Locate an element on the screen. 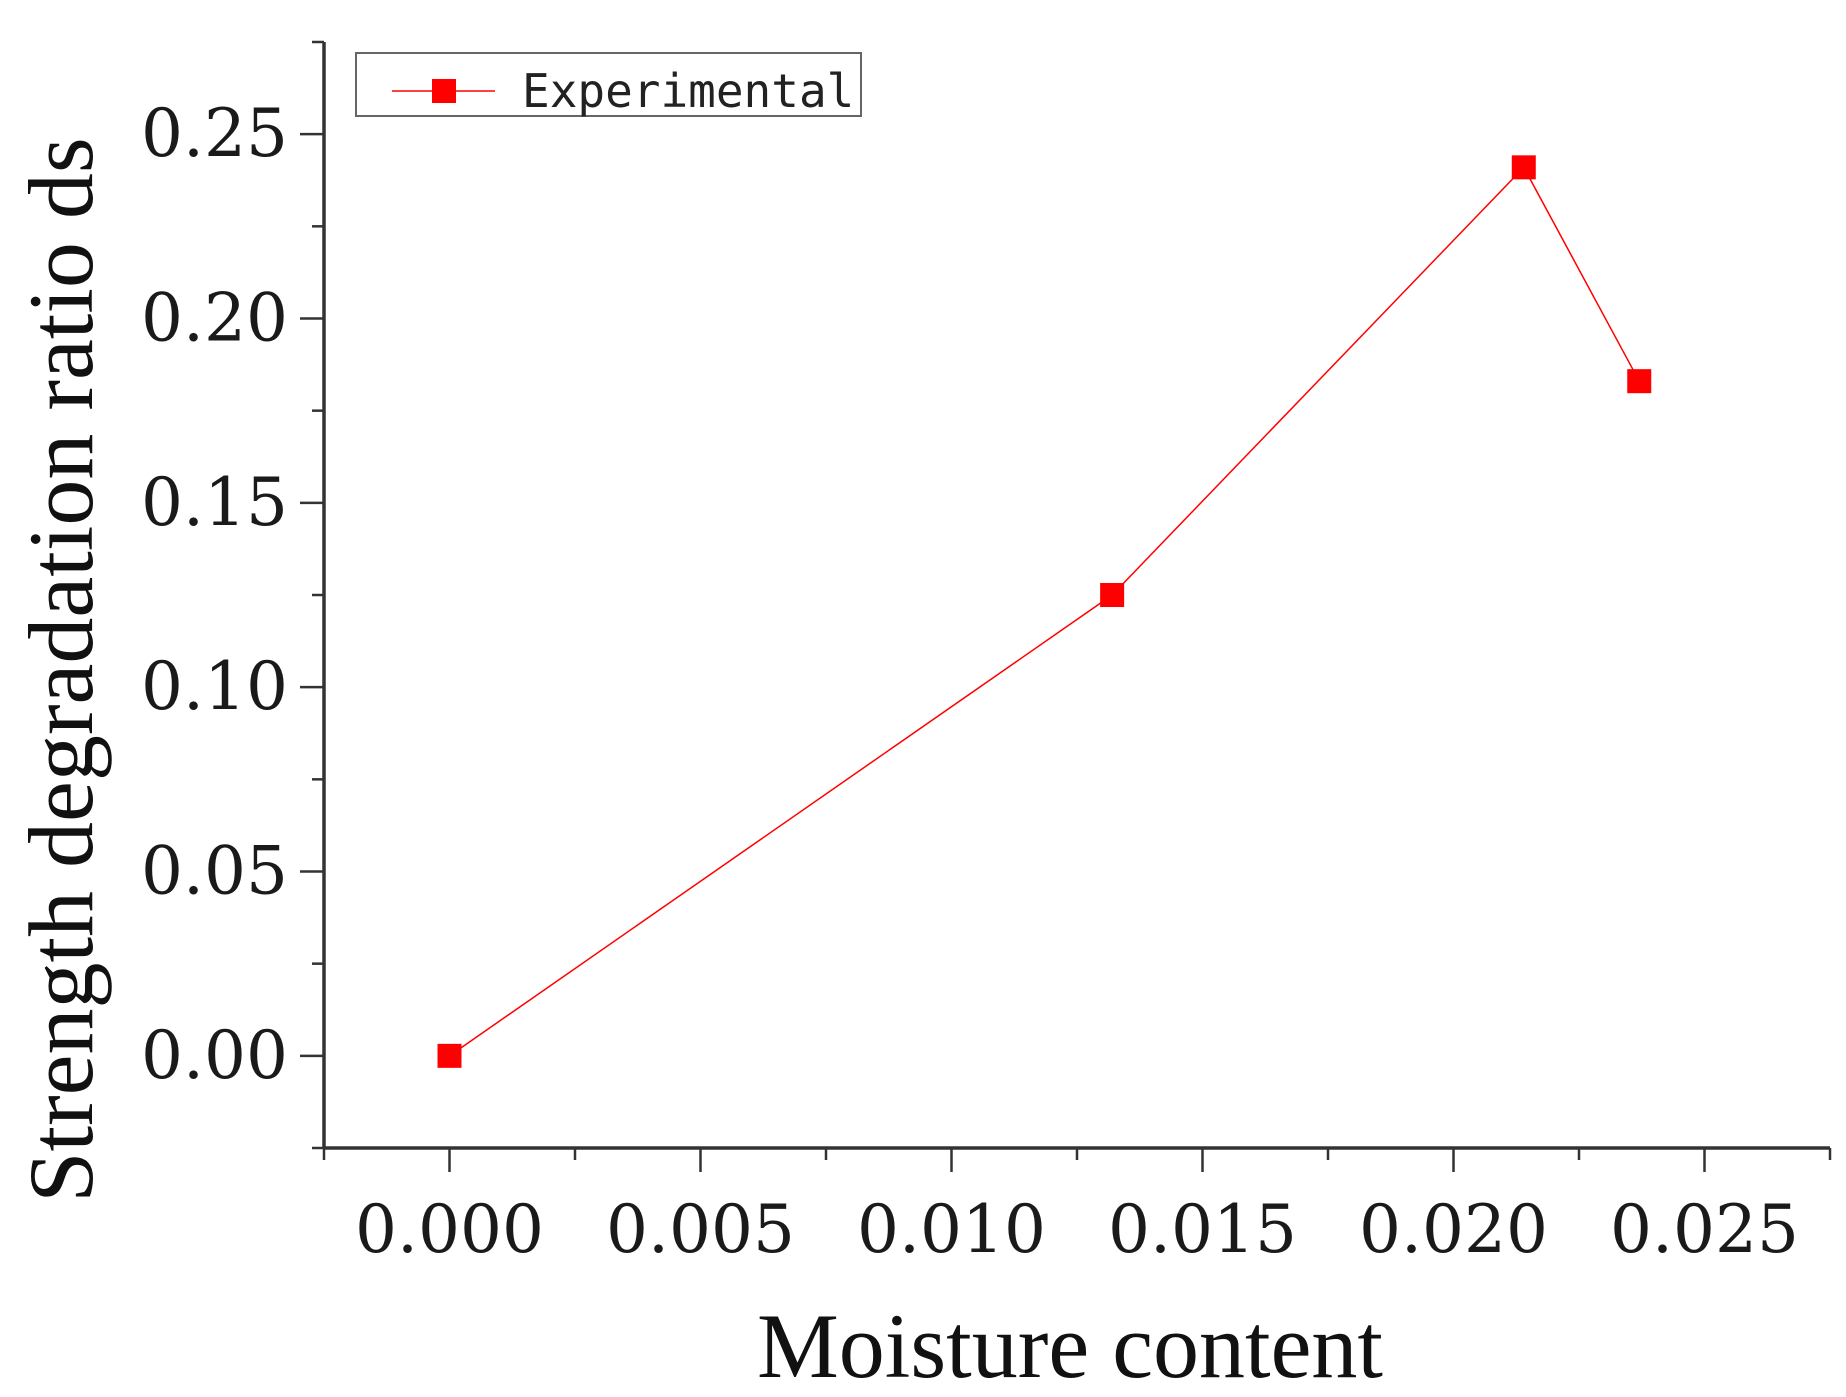 The height and width of the screenshot is (1397, 1846). x-tick-label: 0.005 is located at coordinates (700, 1229).